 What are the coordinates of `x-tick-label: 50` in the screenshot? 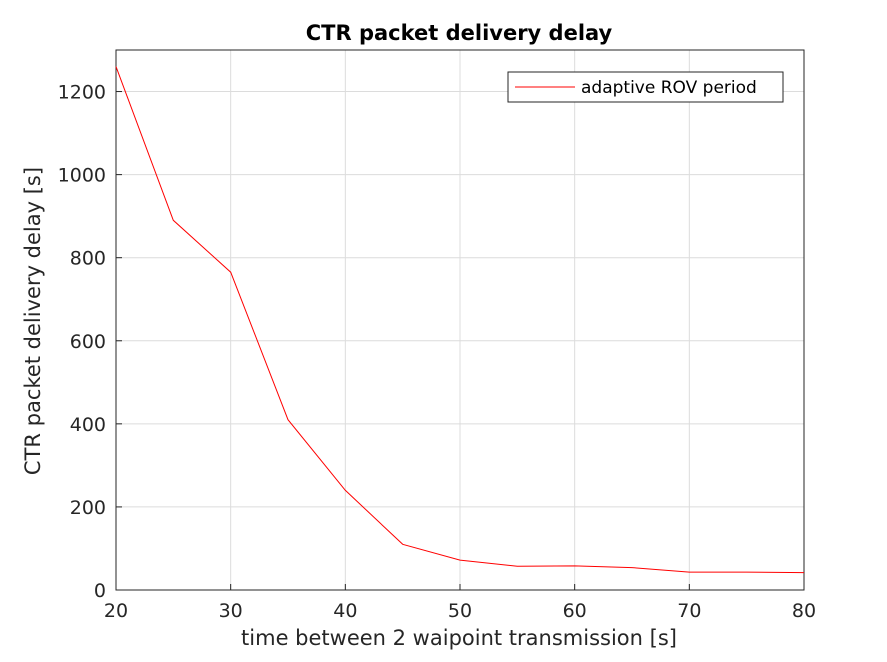 It's located at (460, 611).